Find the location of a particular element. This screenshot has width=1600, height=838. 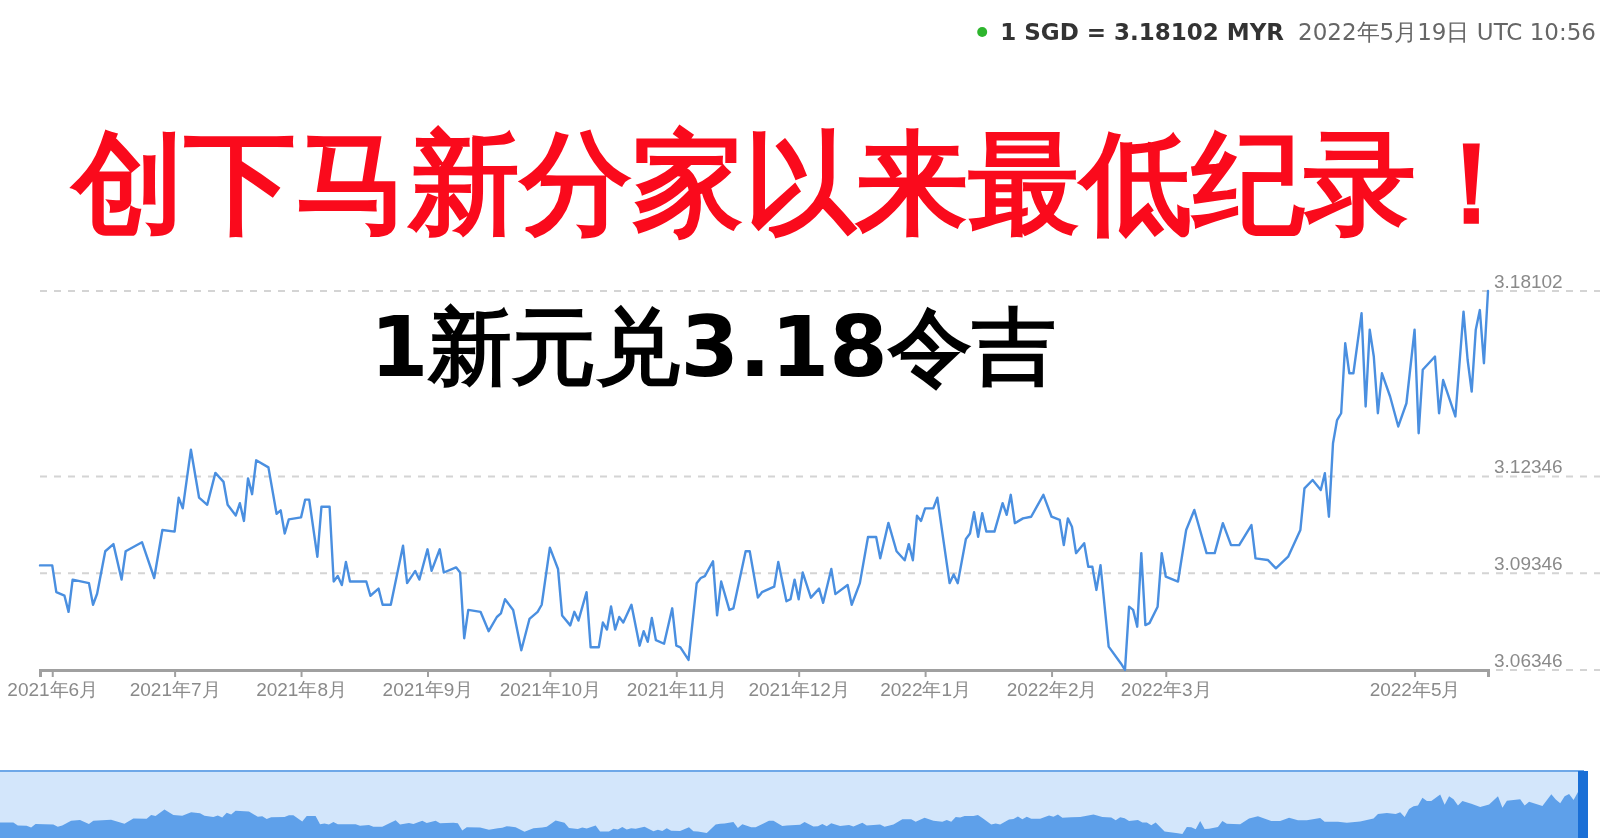

x-tick-label: 2021年9月 is located at coordinates (428, 690).